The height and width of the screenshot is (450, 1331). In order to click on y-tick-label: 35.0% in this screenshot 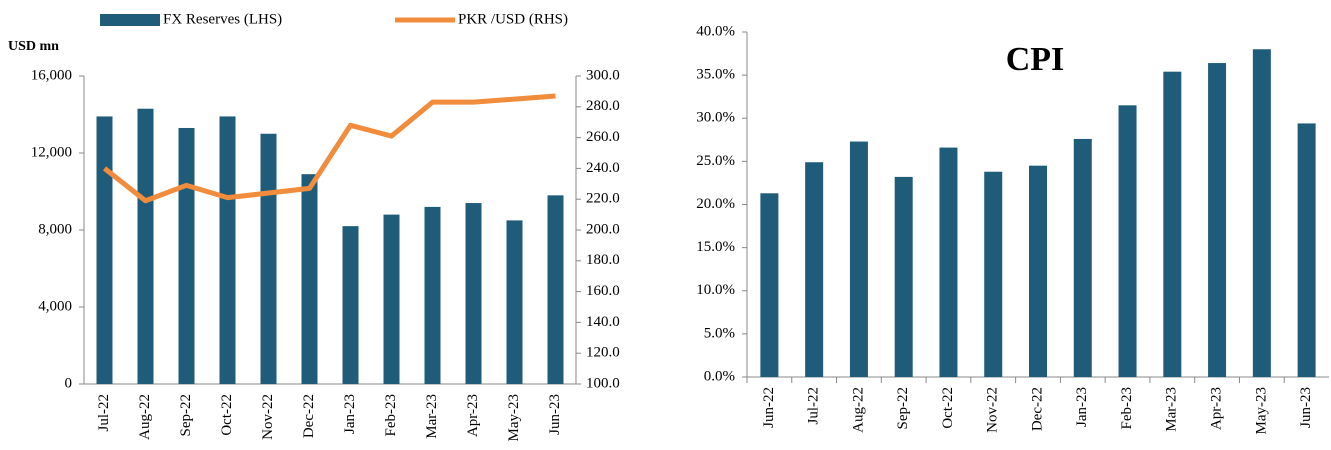, I will do `click(715, 75)`.